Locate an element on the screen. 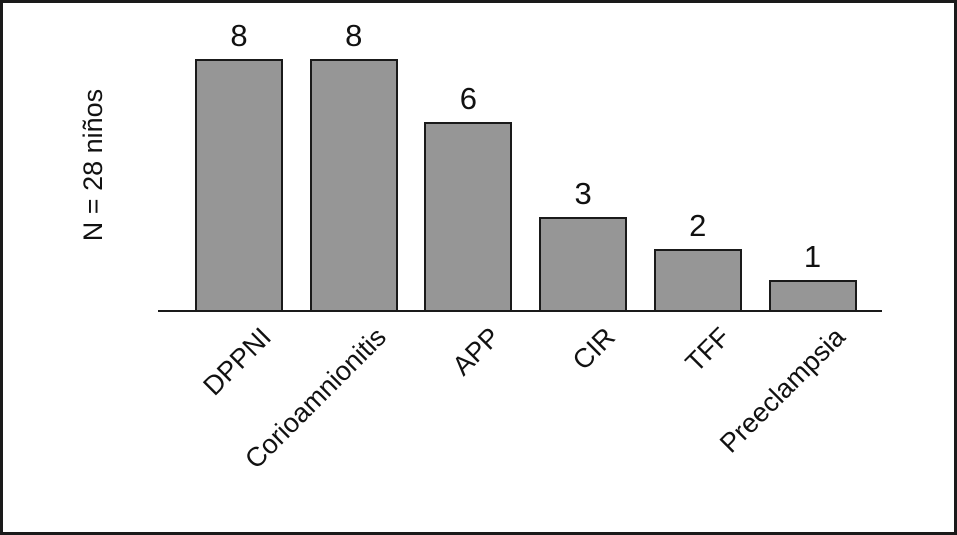  bar-value-label: 1 is located at coordinates (812, 256).